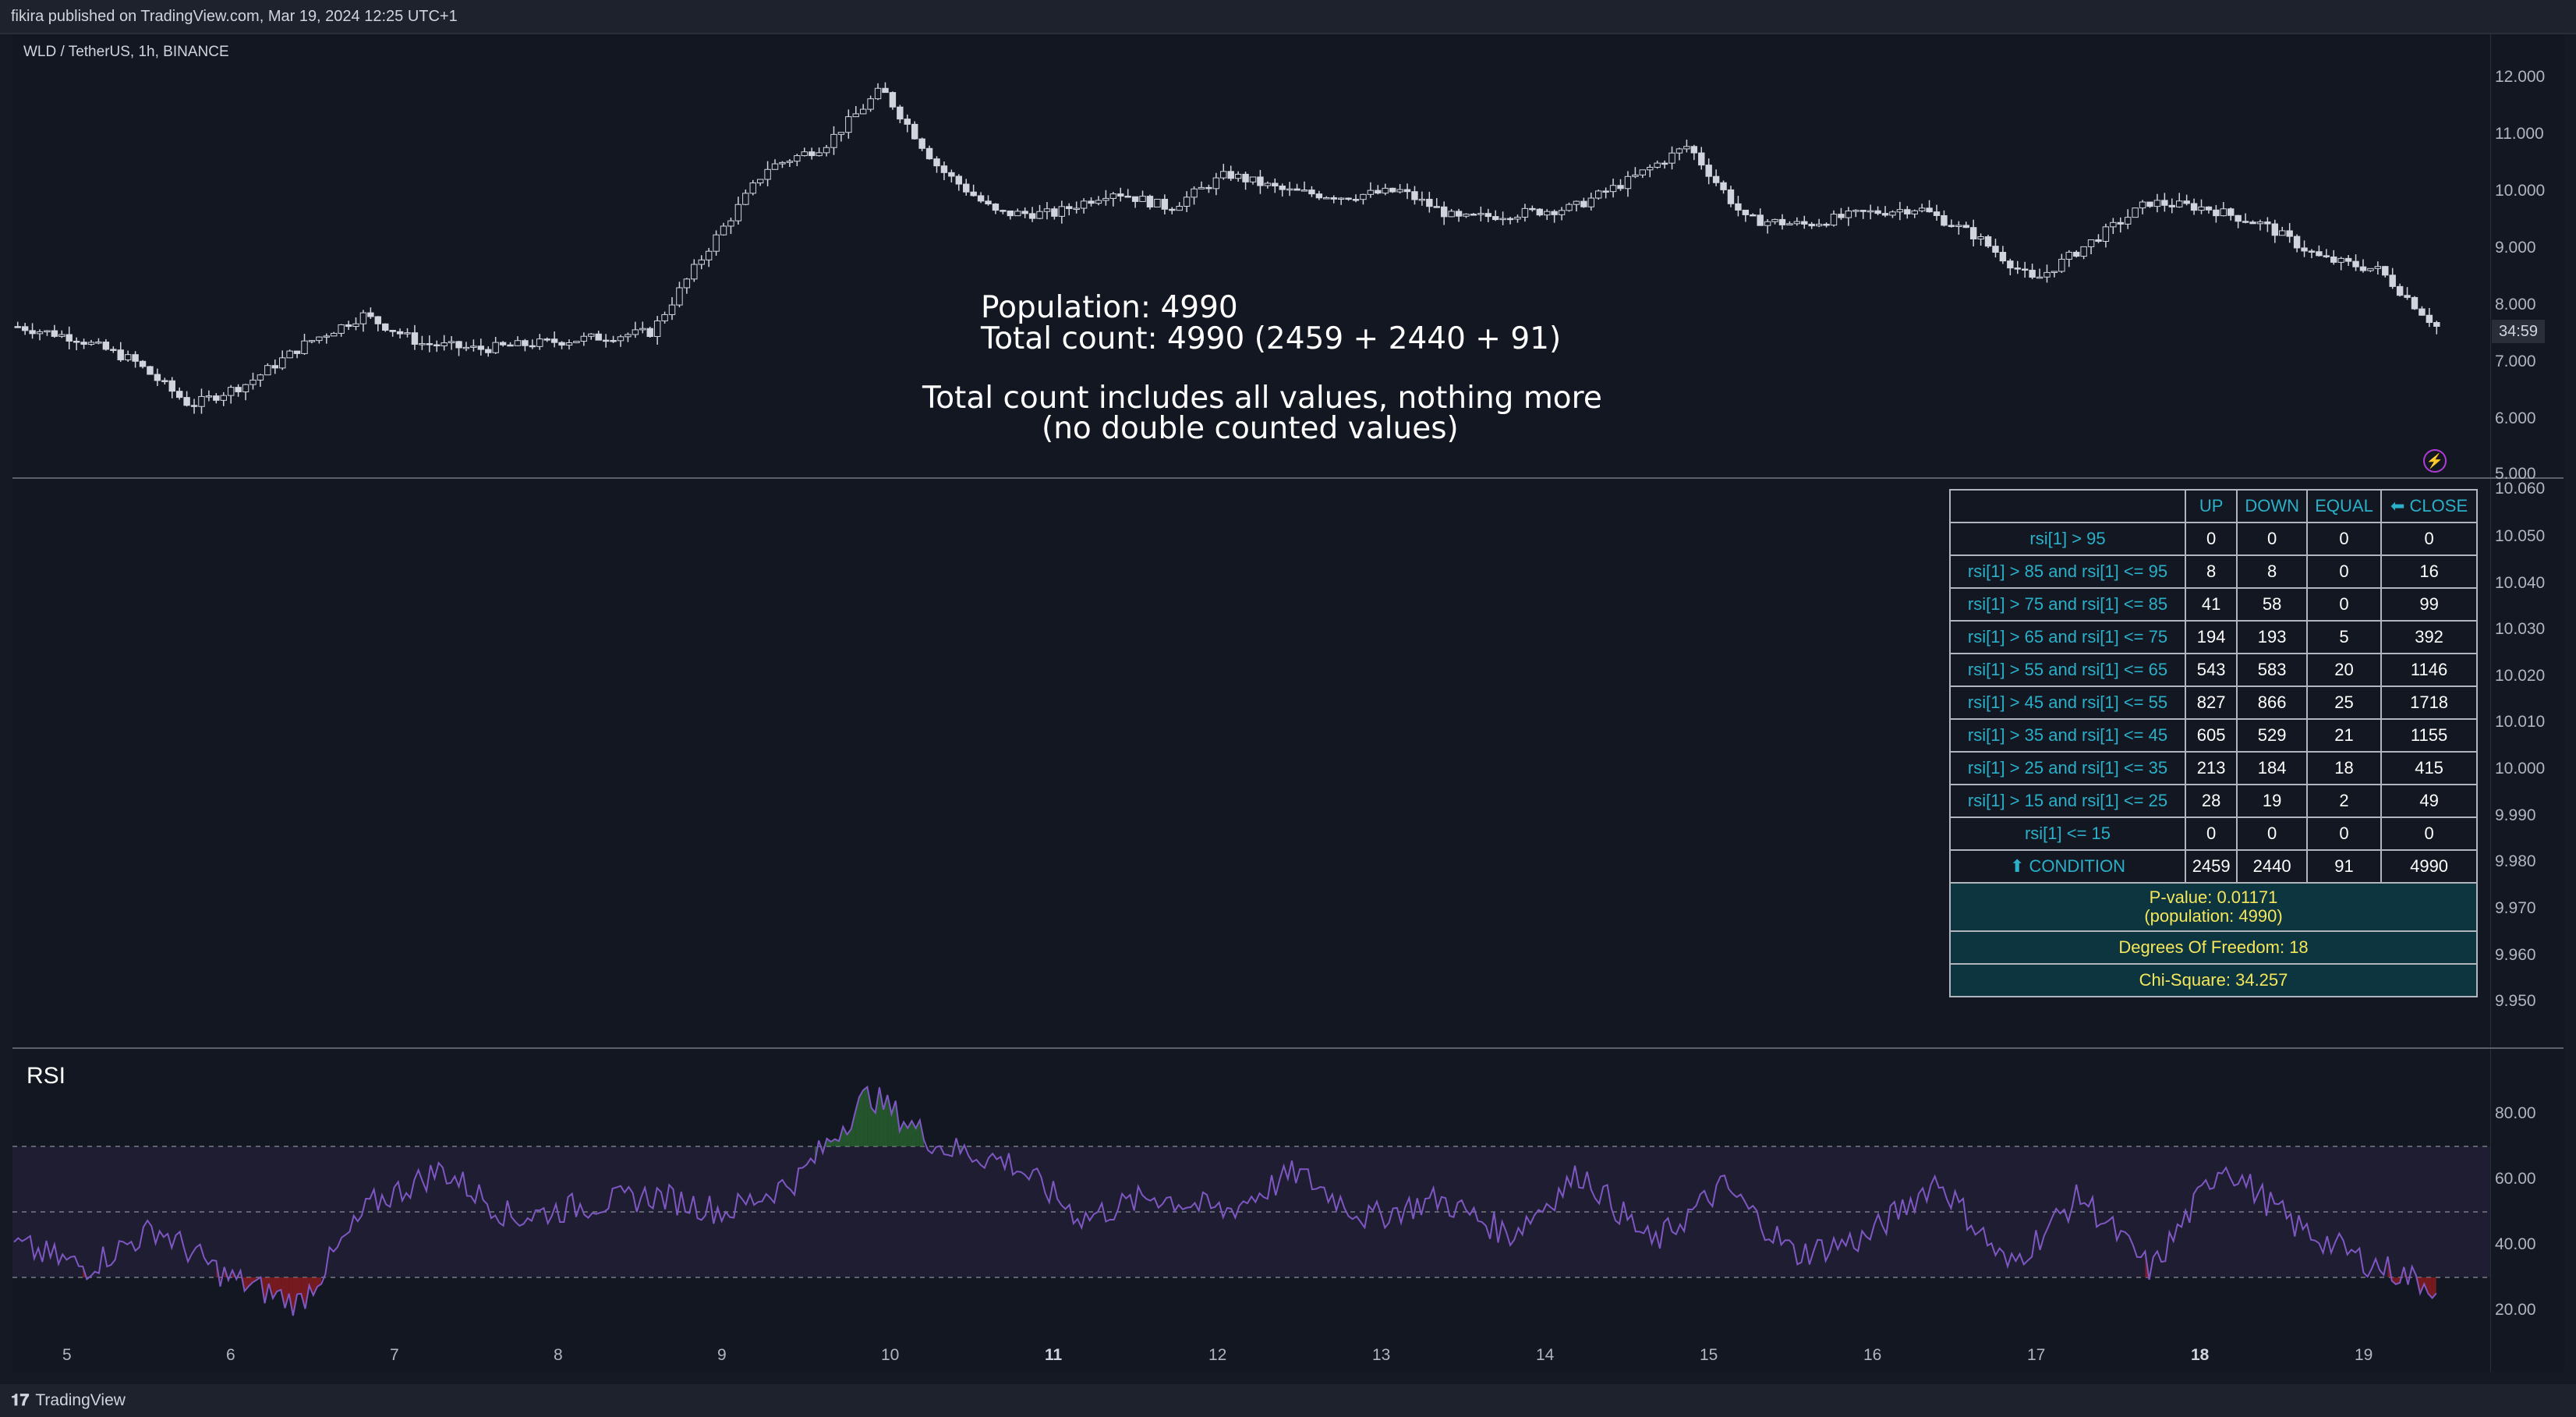 The height and width of the screenshot is (1417, 2576). What do you see at coordinates (2344, 637) in the screenshot?
I see `cell-equal: 5` at bounding box center [2344, 637].